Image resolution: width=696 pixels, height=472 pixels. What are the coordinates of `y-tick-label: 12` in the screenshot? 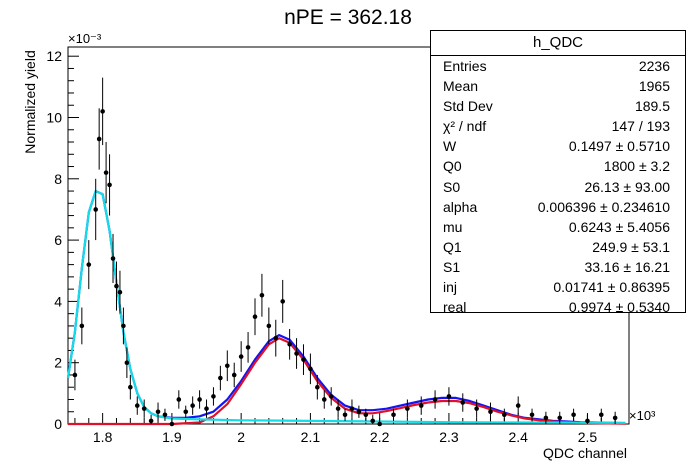 It's located at (54, 56).